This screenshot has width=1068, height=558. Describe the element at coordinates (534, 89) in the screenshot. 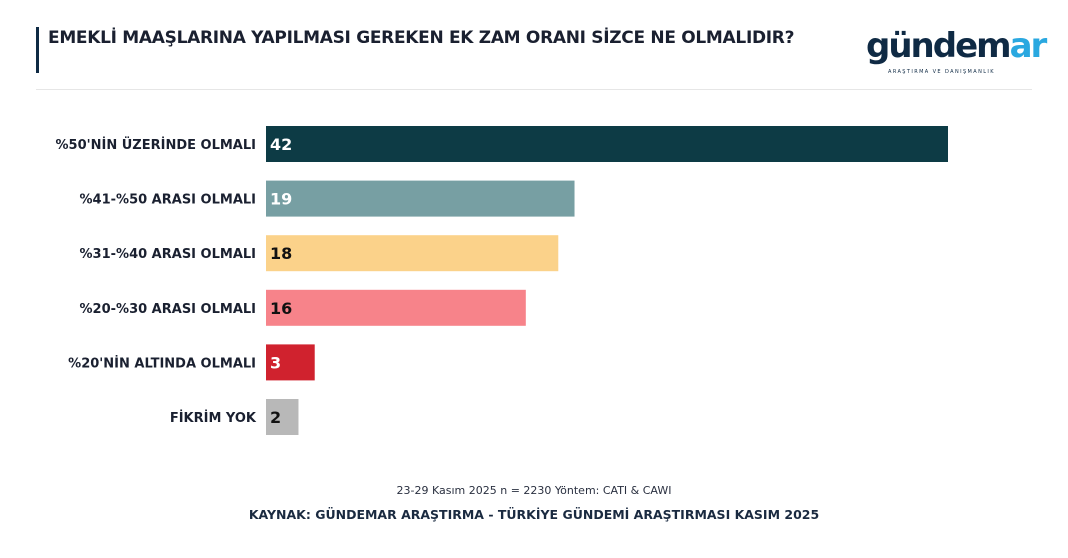

I see `divider` at that location.